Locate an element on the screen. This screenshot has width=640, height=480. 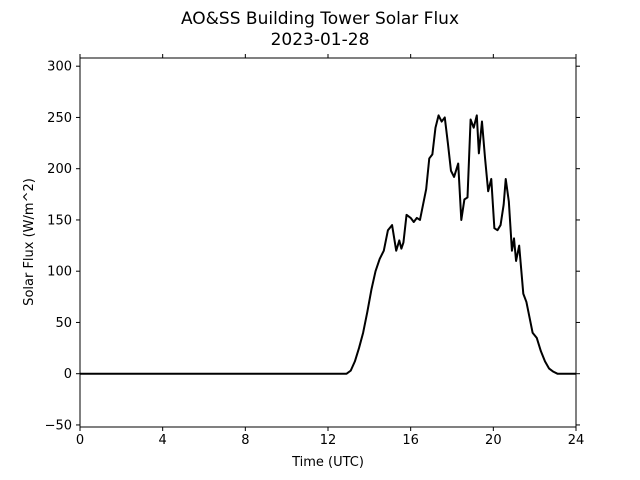
x-tick-label: 16 is located at coordinates (410, 440).